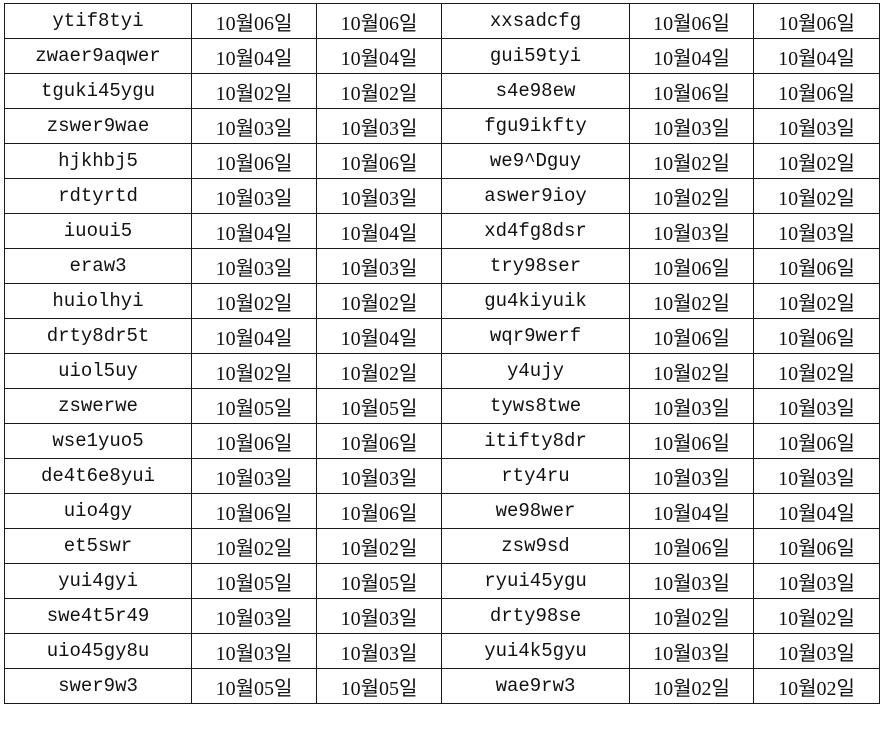 This screenshot has width=885, height=729. What do you see at coordinates (98, 56) in the screenshot?
I see `code-cell: zwaer9aqwer` at bounding box center [98, 56].